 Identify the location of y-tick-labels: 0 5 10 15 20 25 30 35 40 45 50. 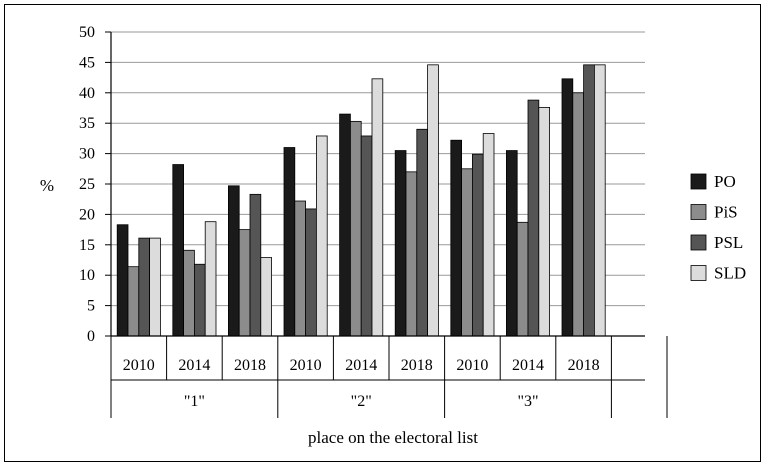
(95, 184).